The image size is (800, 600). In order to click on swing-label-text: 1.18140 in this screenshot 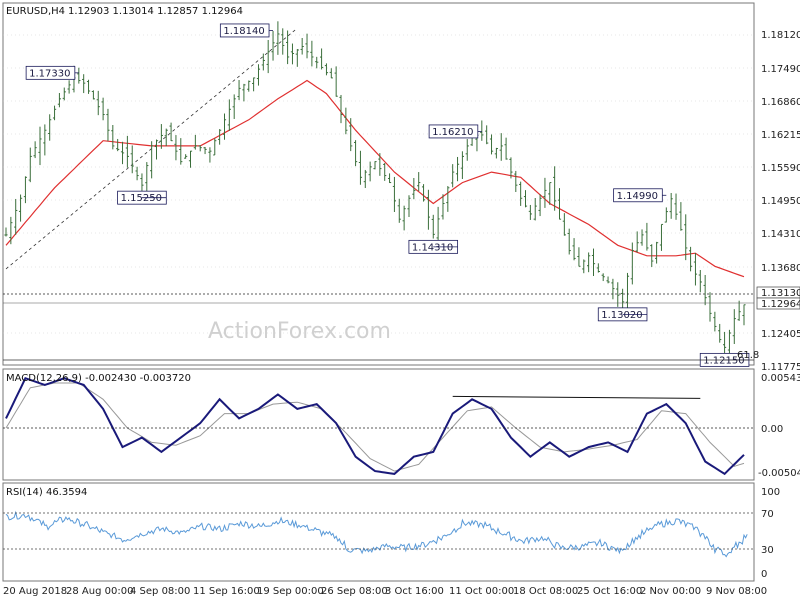, I will do `click(243, 31)`.